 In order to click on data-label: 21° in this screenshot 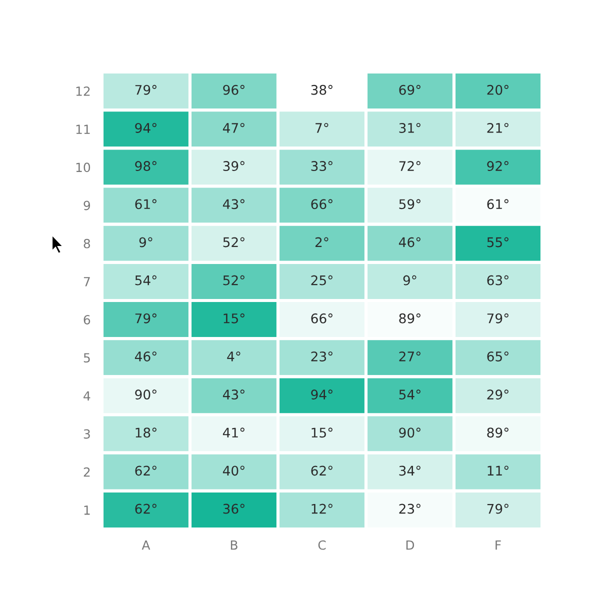, I will do `click(497, 127)`.